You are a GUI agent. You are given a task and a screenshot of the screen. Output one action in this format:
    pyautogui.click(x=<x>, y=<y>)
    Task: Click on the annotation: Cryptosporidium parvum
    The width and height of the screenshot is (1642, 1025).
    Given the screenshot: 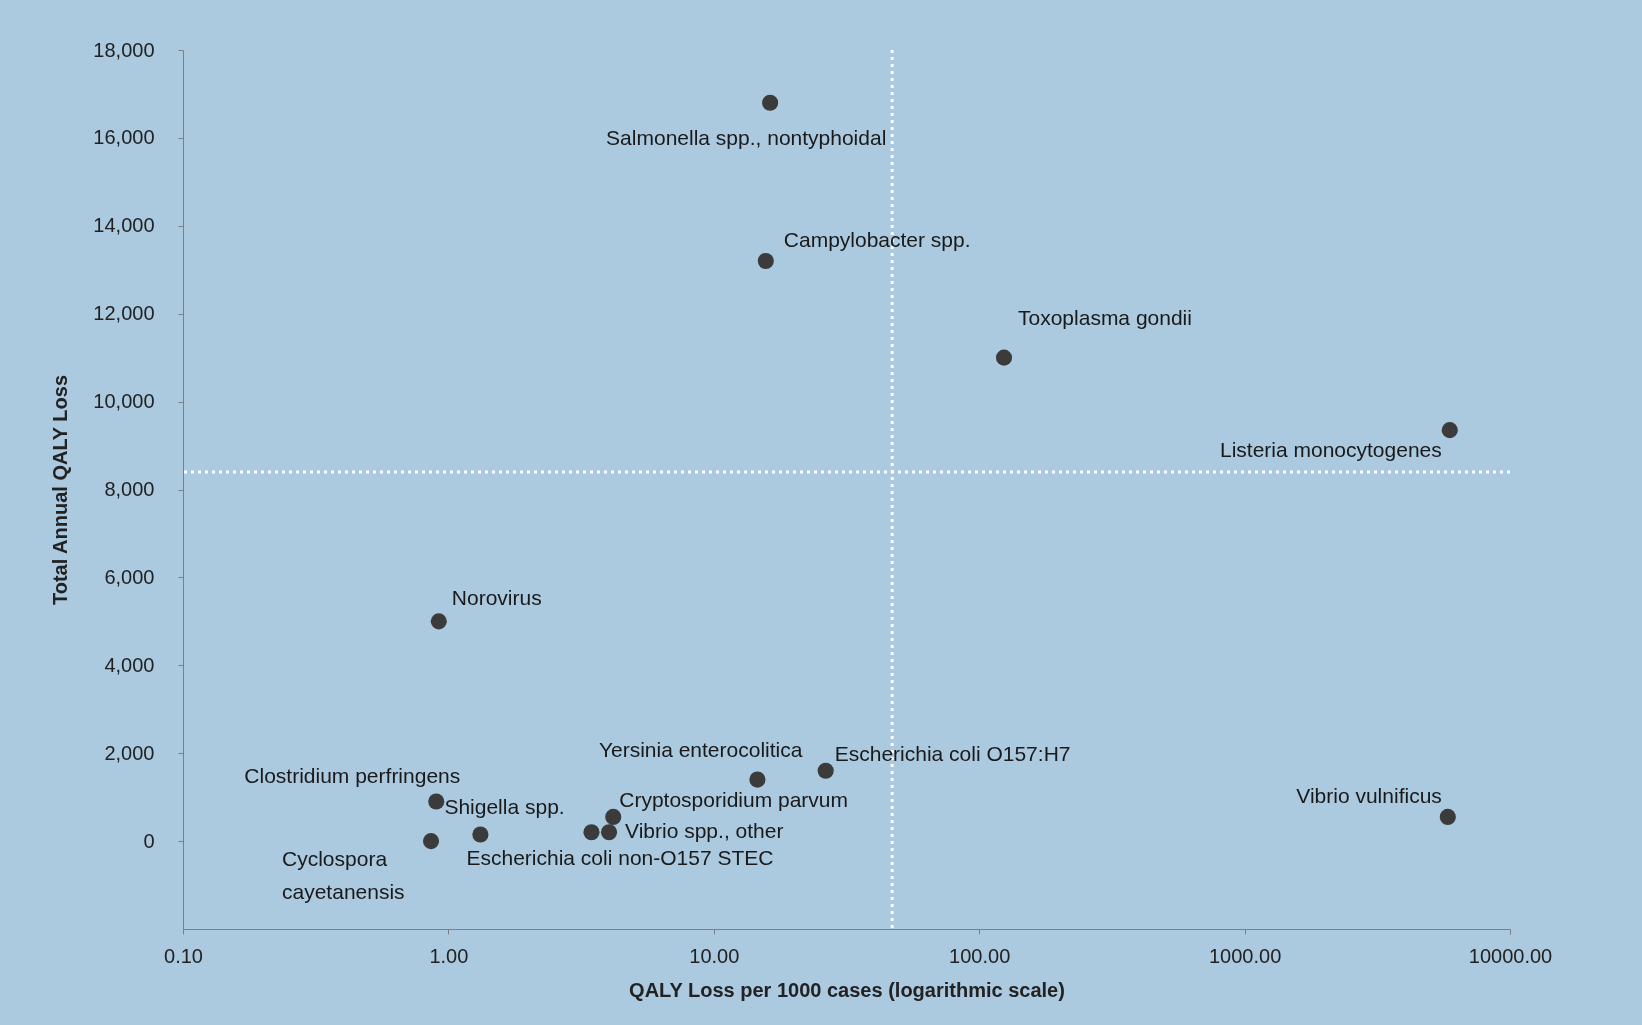 What is the action you would take?
    pyautogui.click(x=734, y=799)
    